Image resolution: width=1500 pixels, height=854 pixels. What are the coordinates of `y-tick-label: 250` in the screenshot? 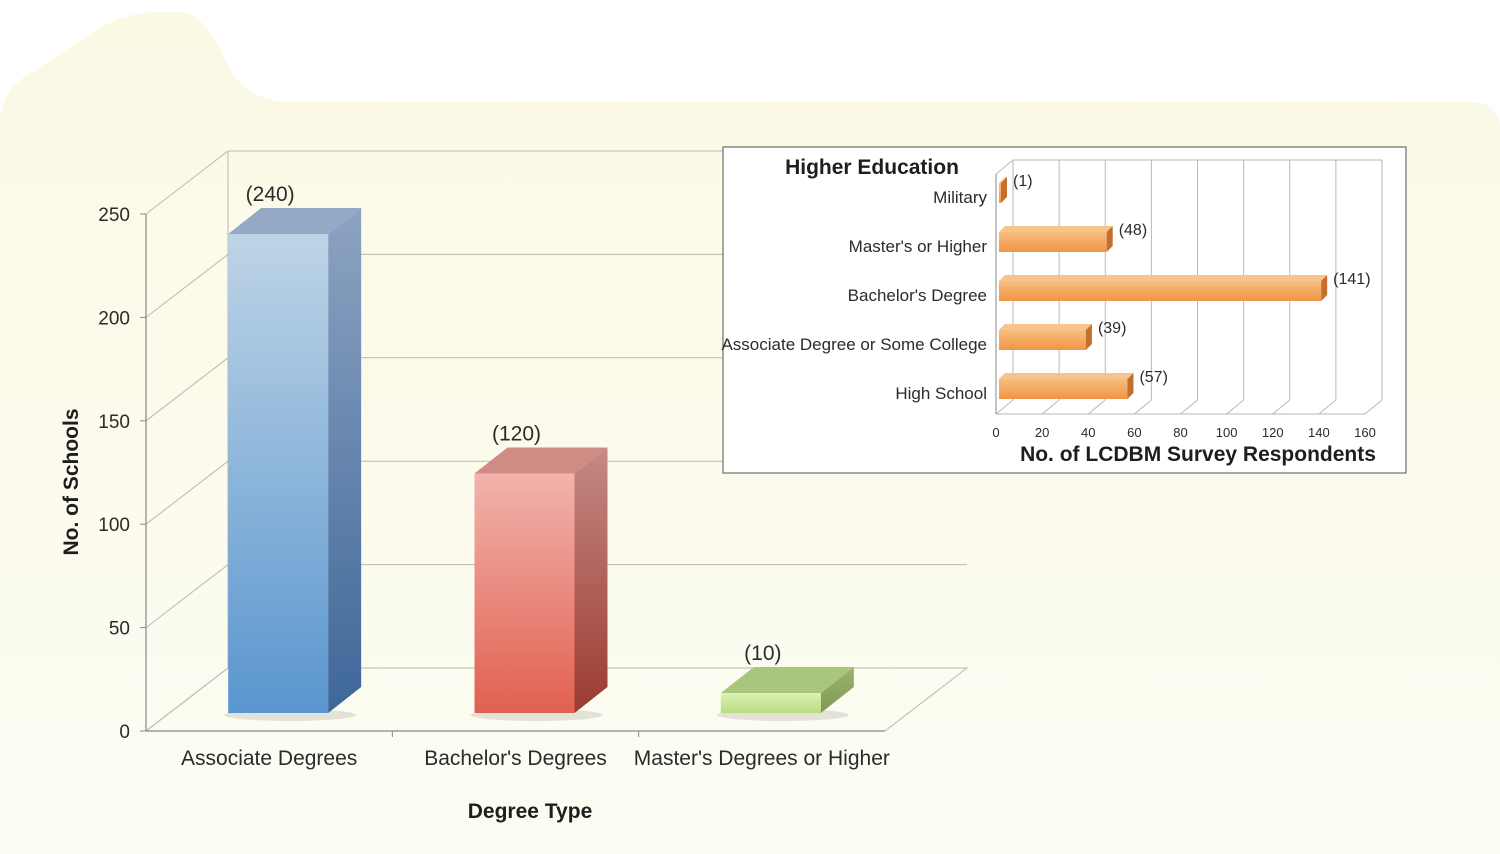 It's located at (114, 215).